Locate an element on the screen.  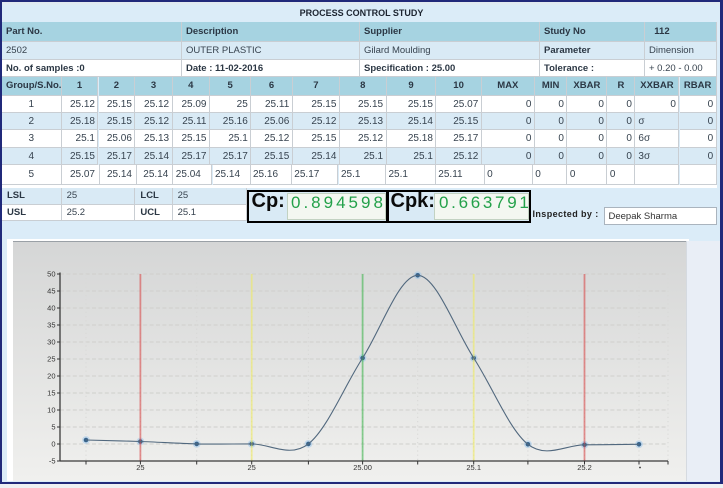
svg-text: 25.2 is located at coordinates (584, 467).